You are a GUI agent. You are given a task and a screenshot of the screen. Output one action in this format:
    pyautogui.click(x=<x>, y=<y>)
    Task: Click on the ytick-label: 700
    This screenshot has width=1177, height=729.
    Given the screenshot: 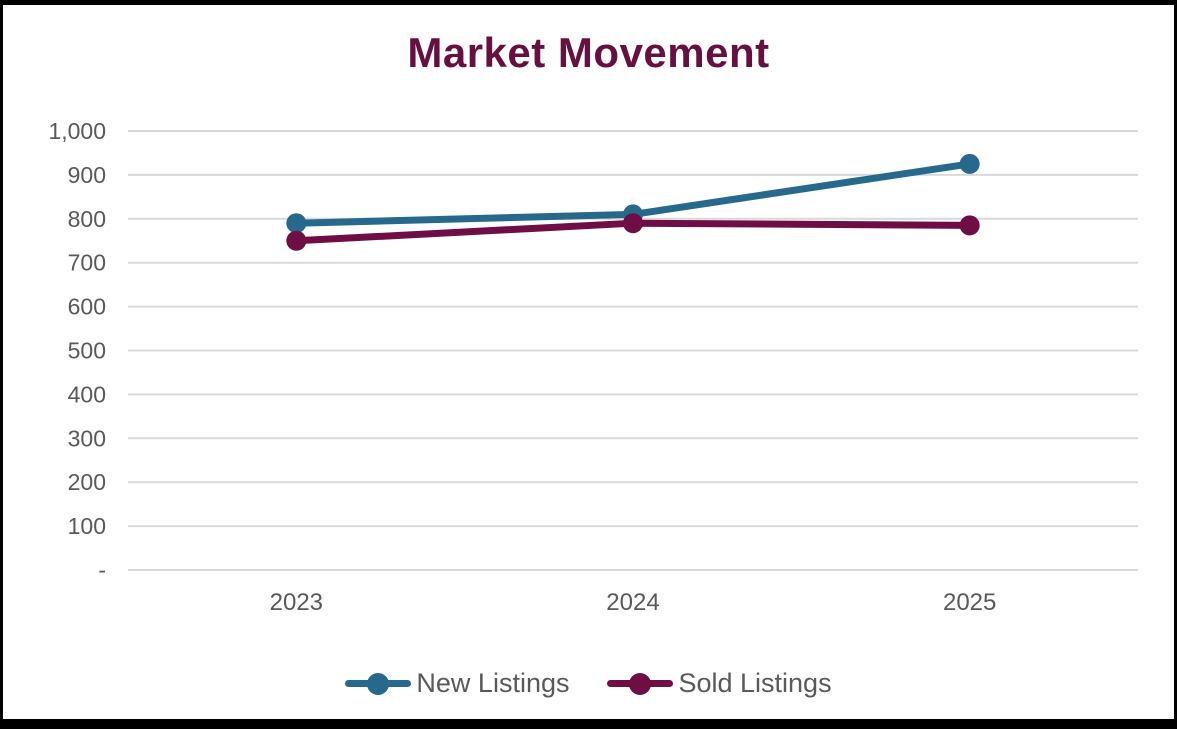 What is the action you would take?
    pyautogui.click(x=87, y=263)
    